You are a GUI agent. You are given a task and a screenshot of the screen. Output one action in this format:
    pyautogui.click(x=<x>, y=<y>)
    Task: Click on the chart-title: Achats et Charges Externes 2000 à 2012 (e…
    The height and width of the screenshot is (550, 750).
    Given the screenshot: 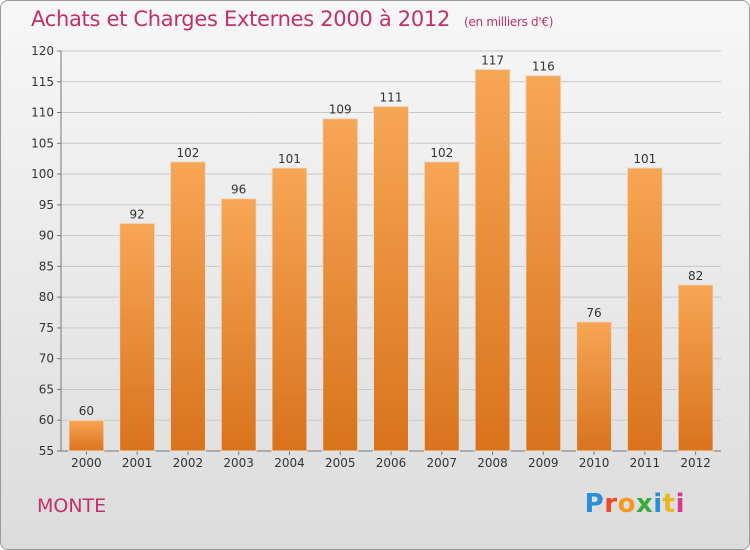 What is the action you would take?
    pyautogui.click(x=292, y=19)
    